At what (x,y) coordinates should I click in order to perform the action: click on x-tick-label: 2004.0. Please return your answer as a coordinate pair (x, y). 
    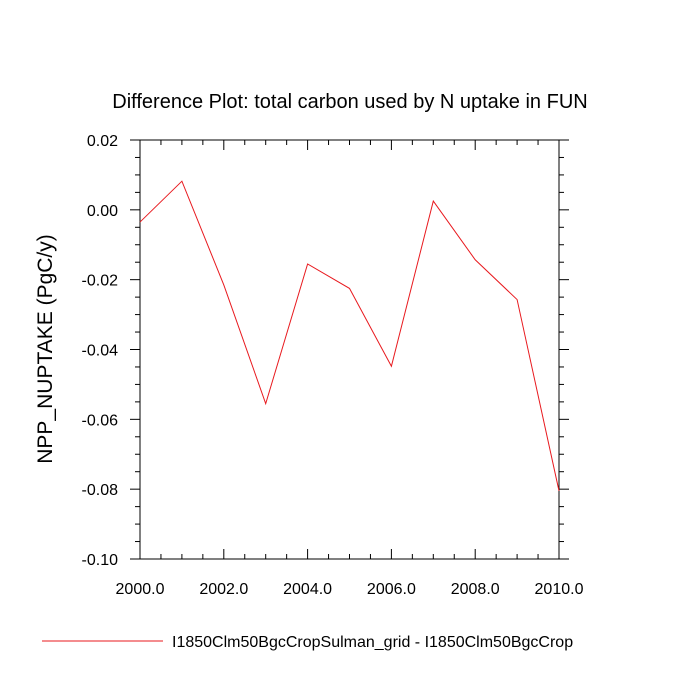
    Looking at the image, I should click on (307, 589).